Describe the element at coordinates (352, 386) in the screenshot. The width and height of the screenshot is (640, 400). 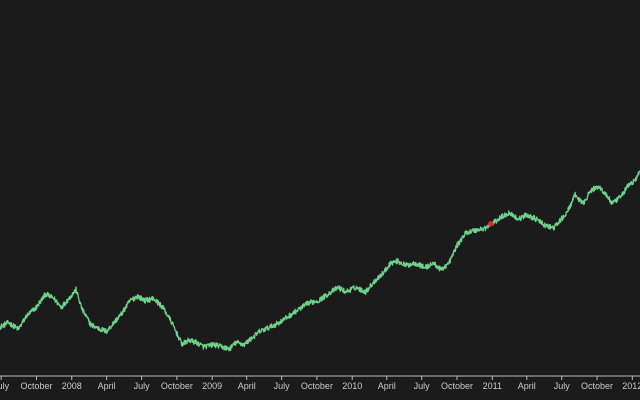
I see `x-tick-label: 2010` at that location.